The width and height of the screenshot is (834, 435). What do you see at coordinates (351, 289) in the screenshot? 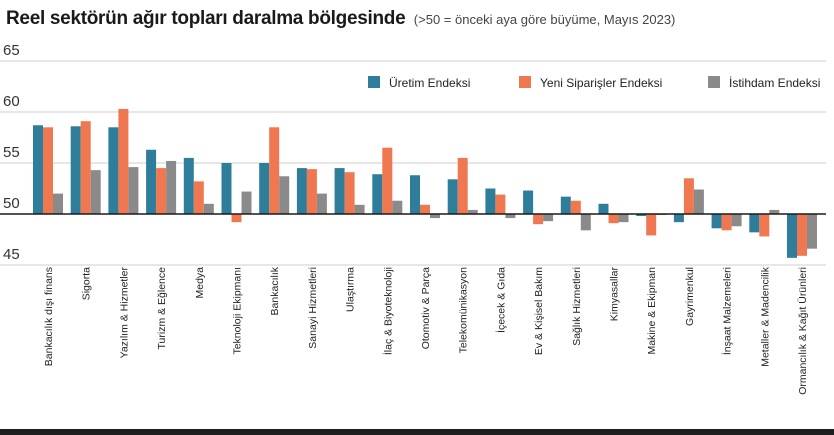
I see `x-tick-label: Ulaştırma` at bounding box center [351, 289].